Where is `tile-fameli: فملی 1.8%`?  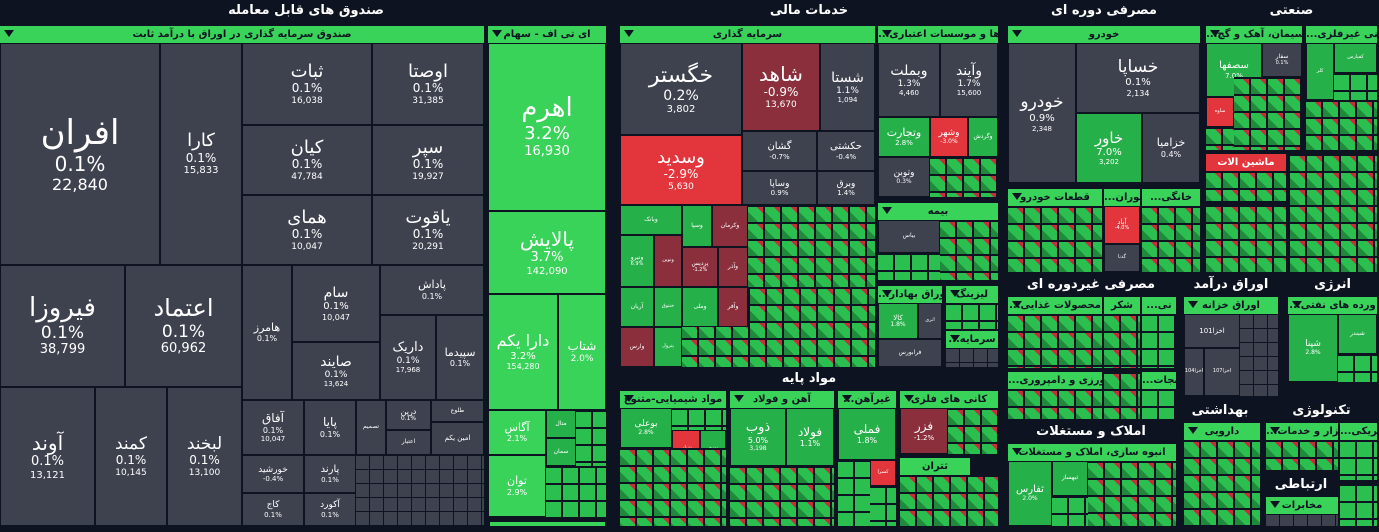 tile-fameli: فملی 1.8% is located at coordinates (867, 434).